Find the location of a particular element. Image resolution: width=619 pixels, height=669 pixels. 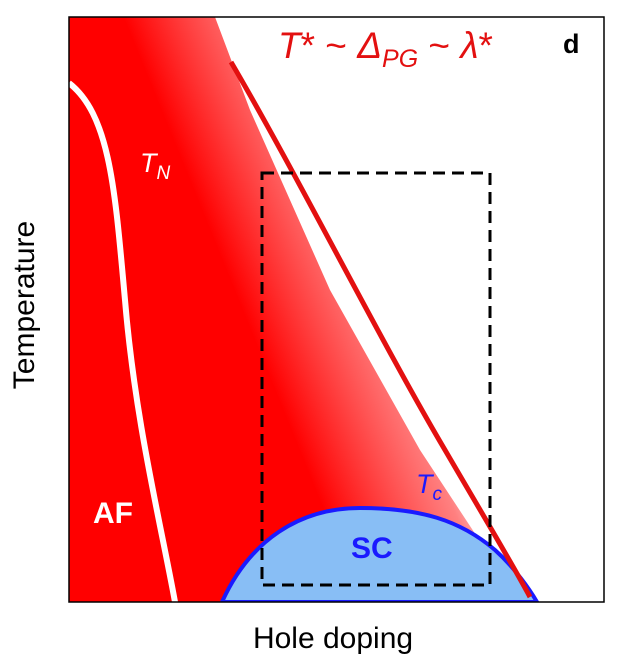

af-region-label: AF is located at coordinates (113, 513).